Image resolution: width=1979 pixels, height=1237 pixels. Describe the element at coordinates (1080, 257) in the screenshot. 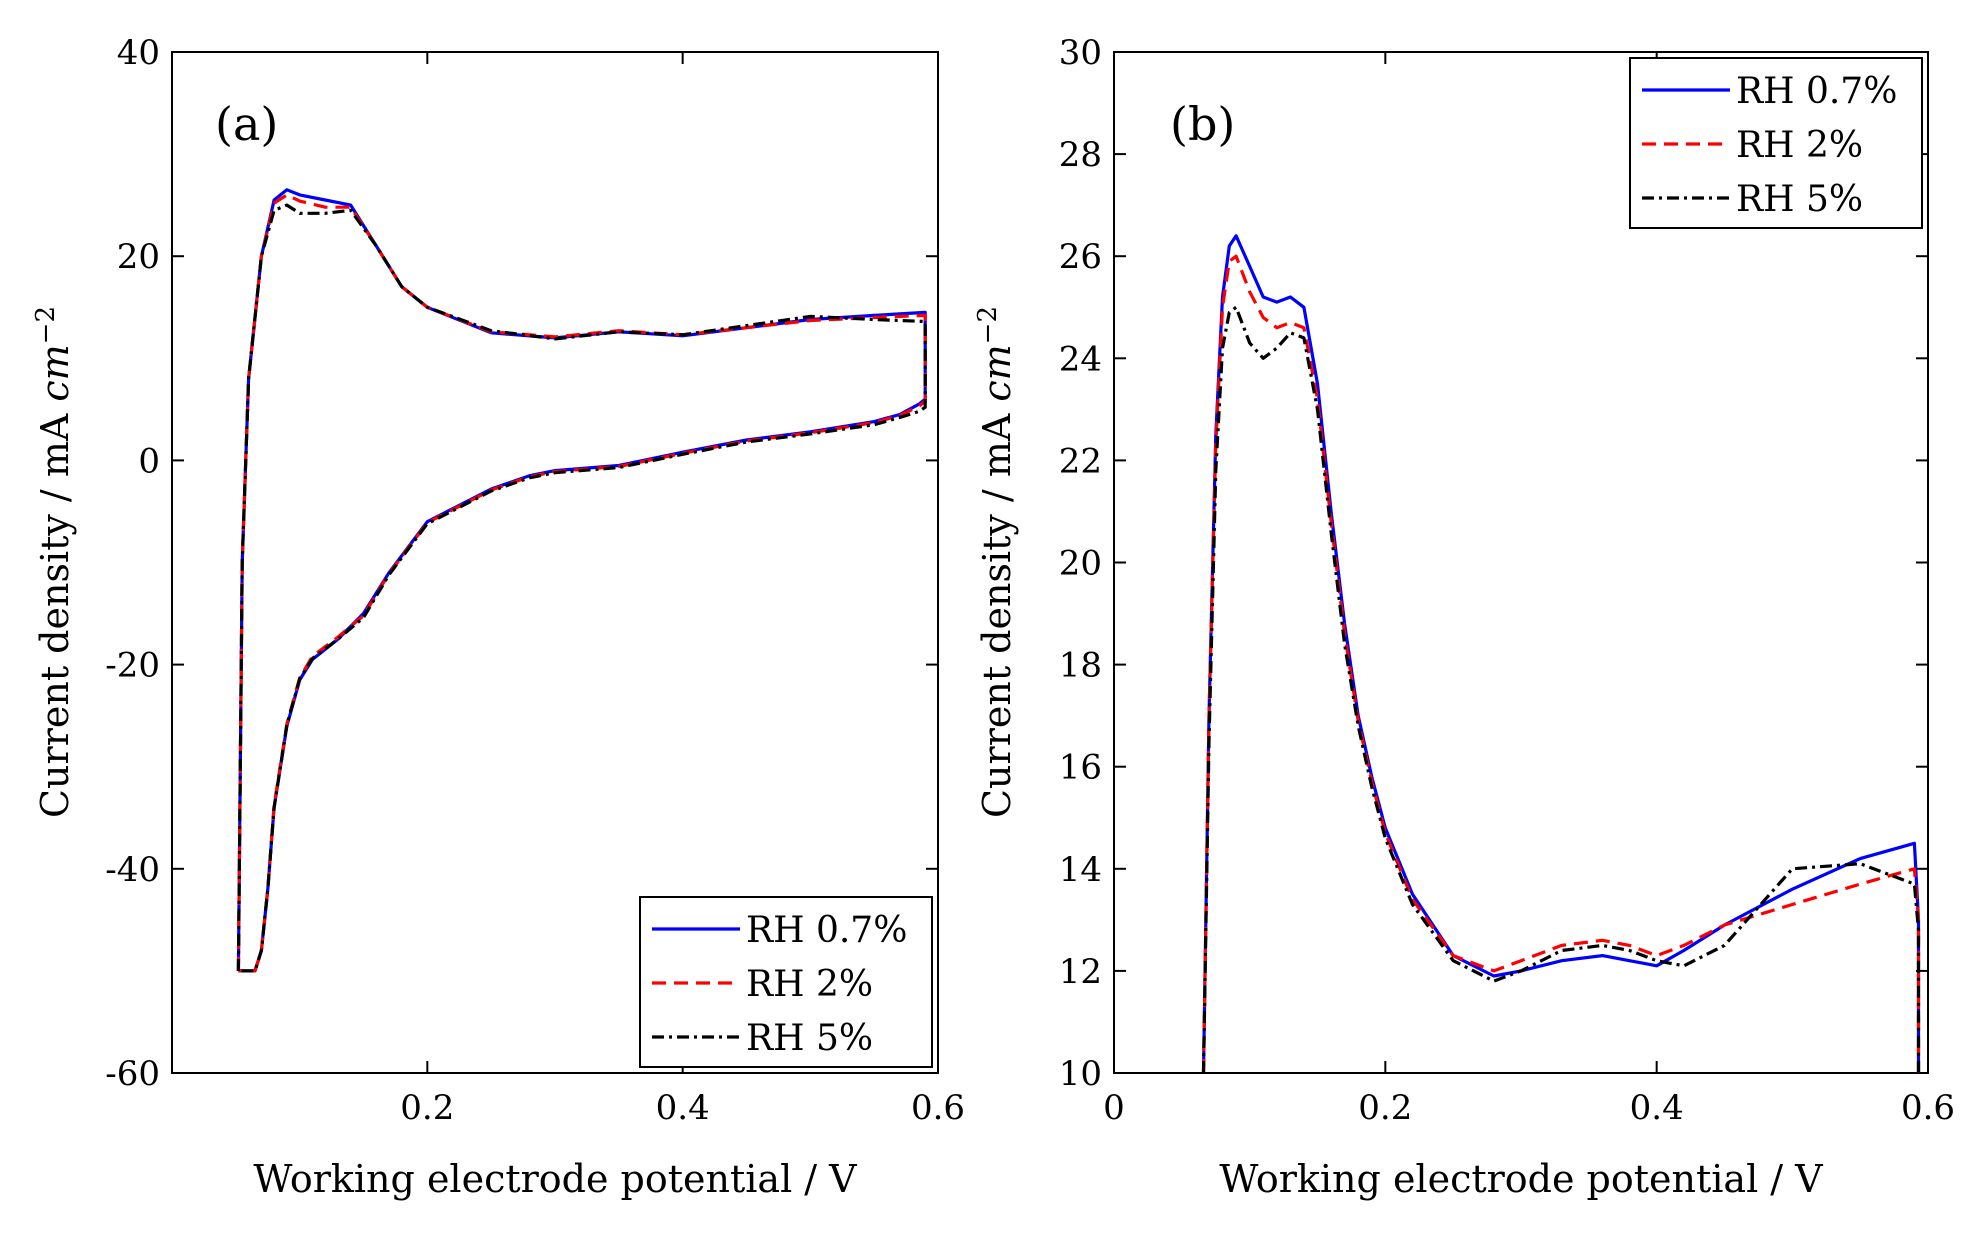

I see `y-tick-label-b: 26` at that location.